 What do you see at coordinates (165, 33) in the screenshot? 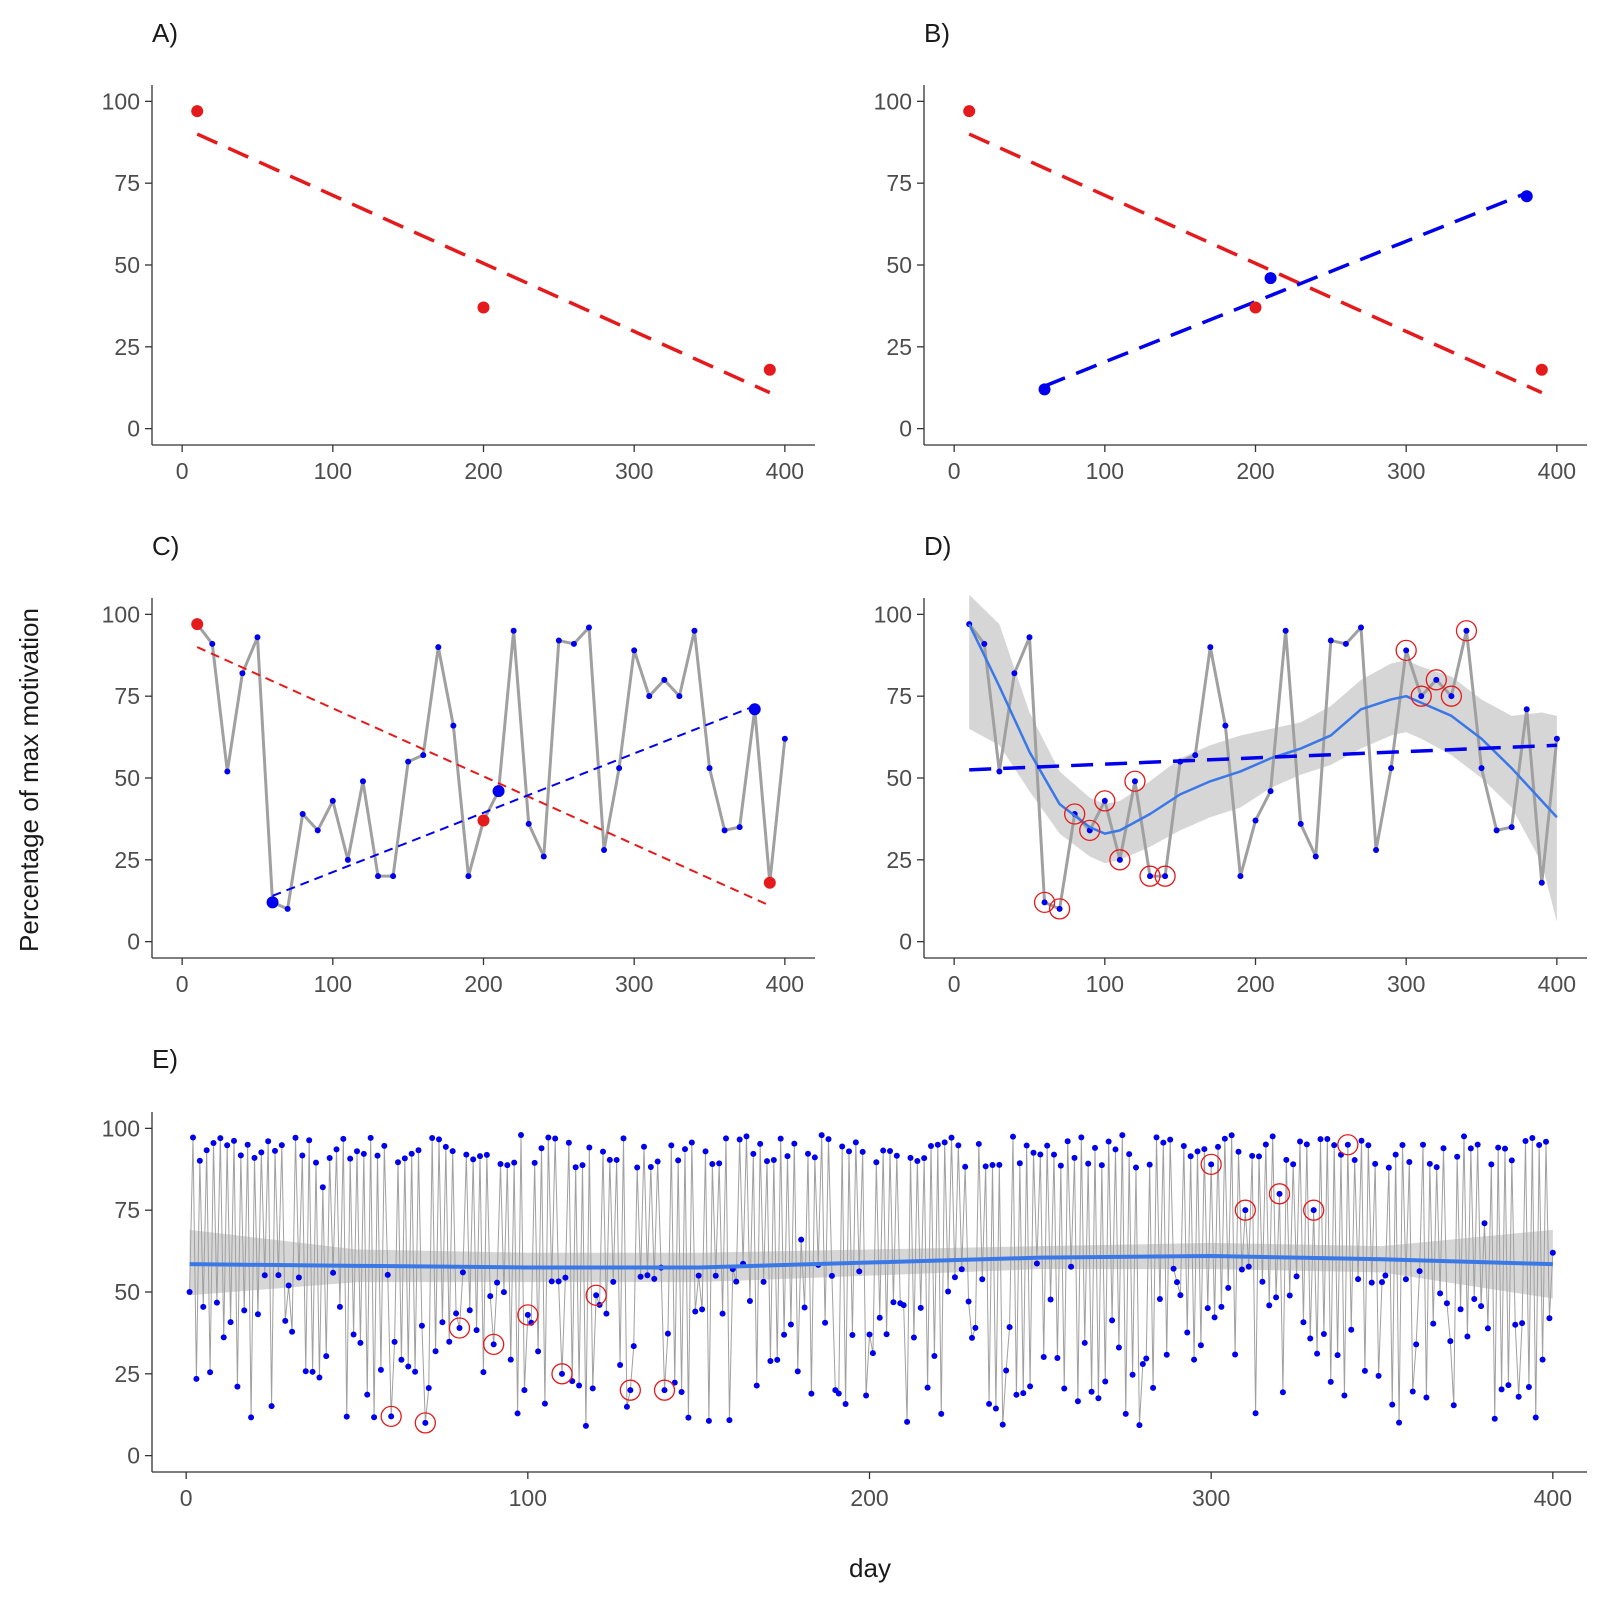
I see `panel-a-label: A)` at bounding box center [165, 33].